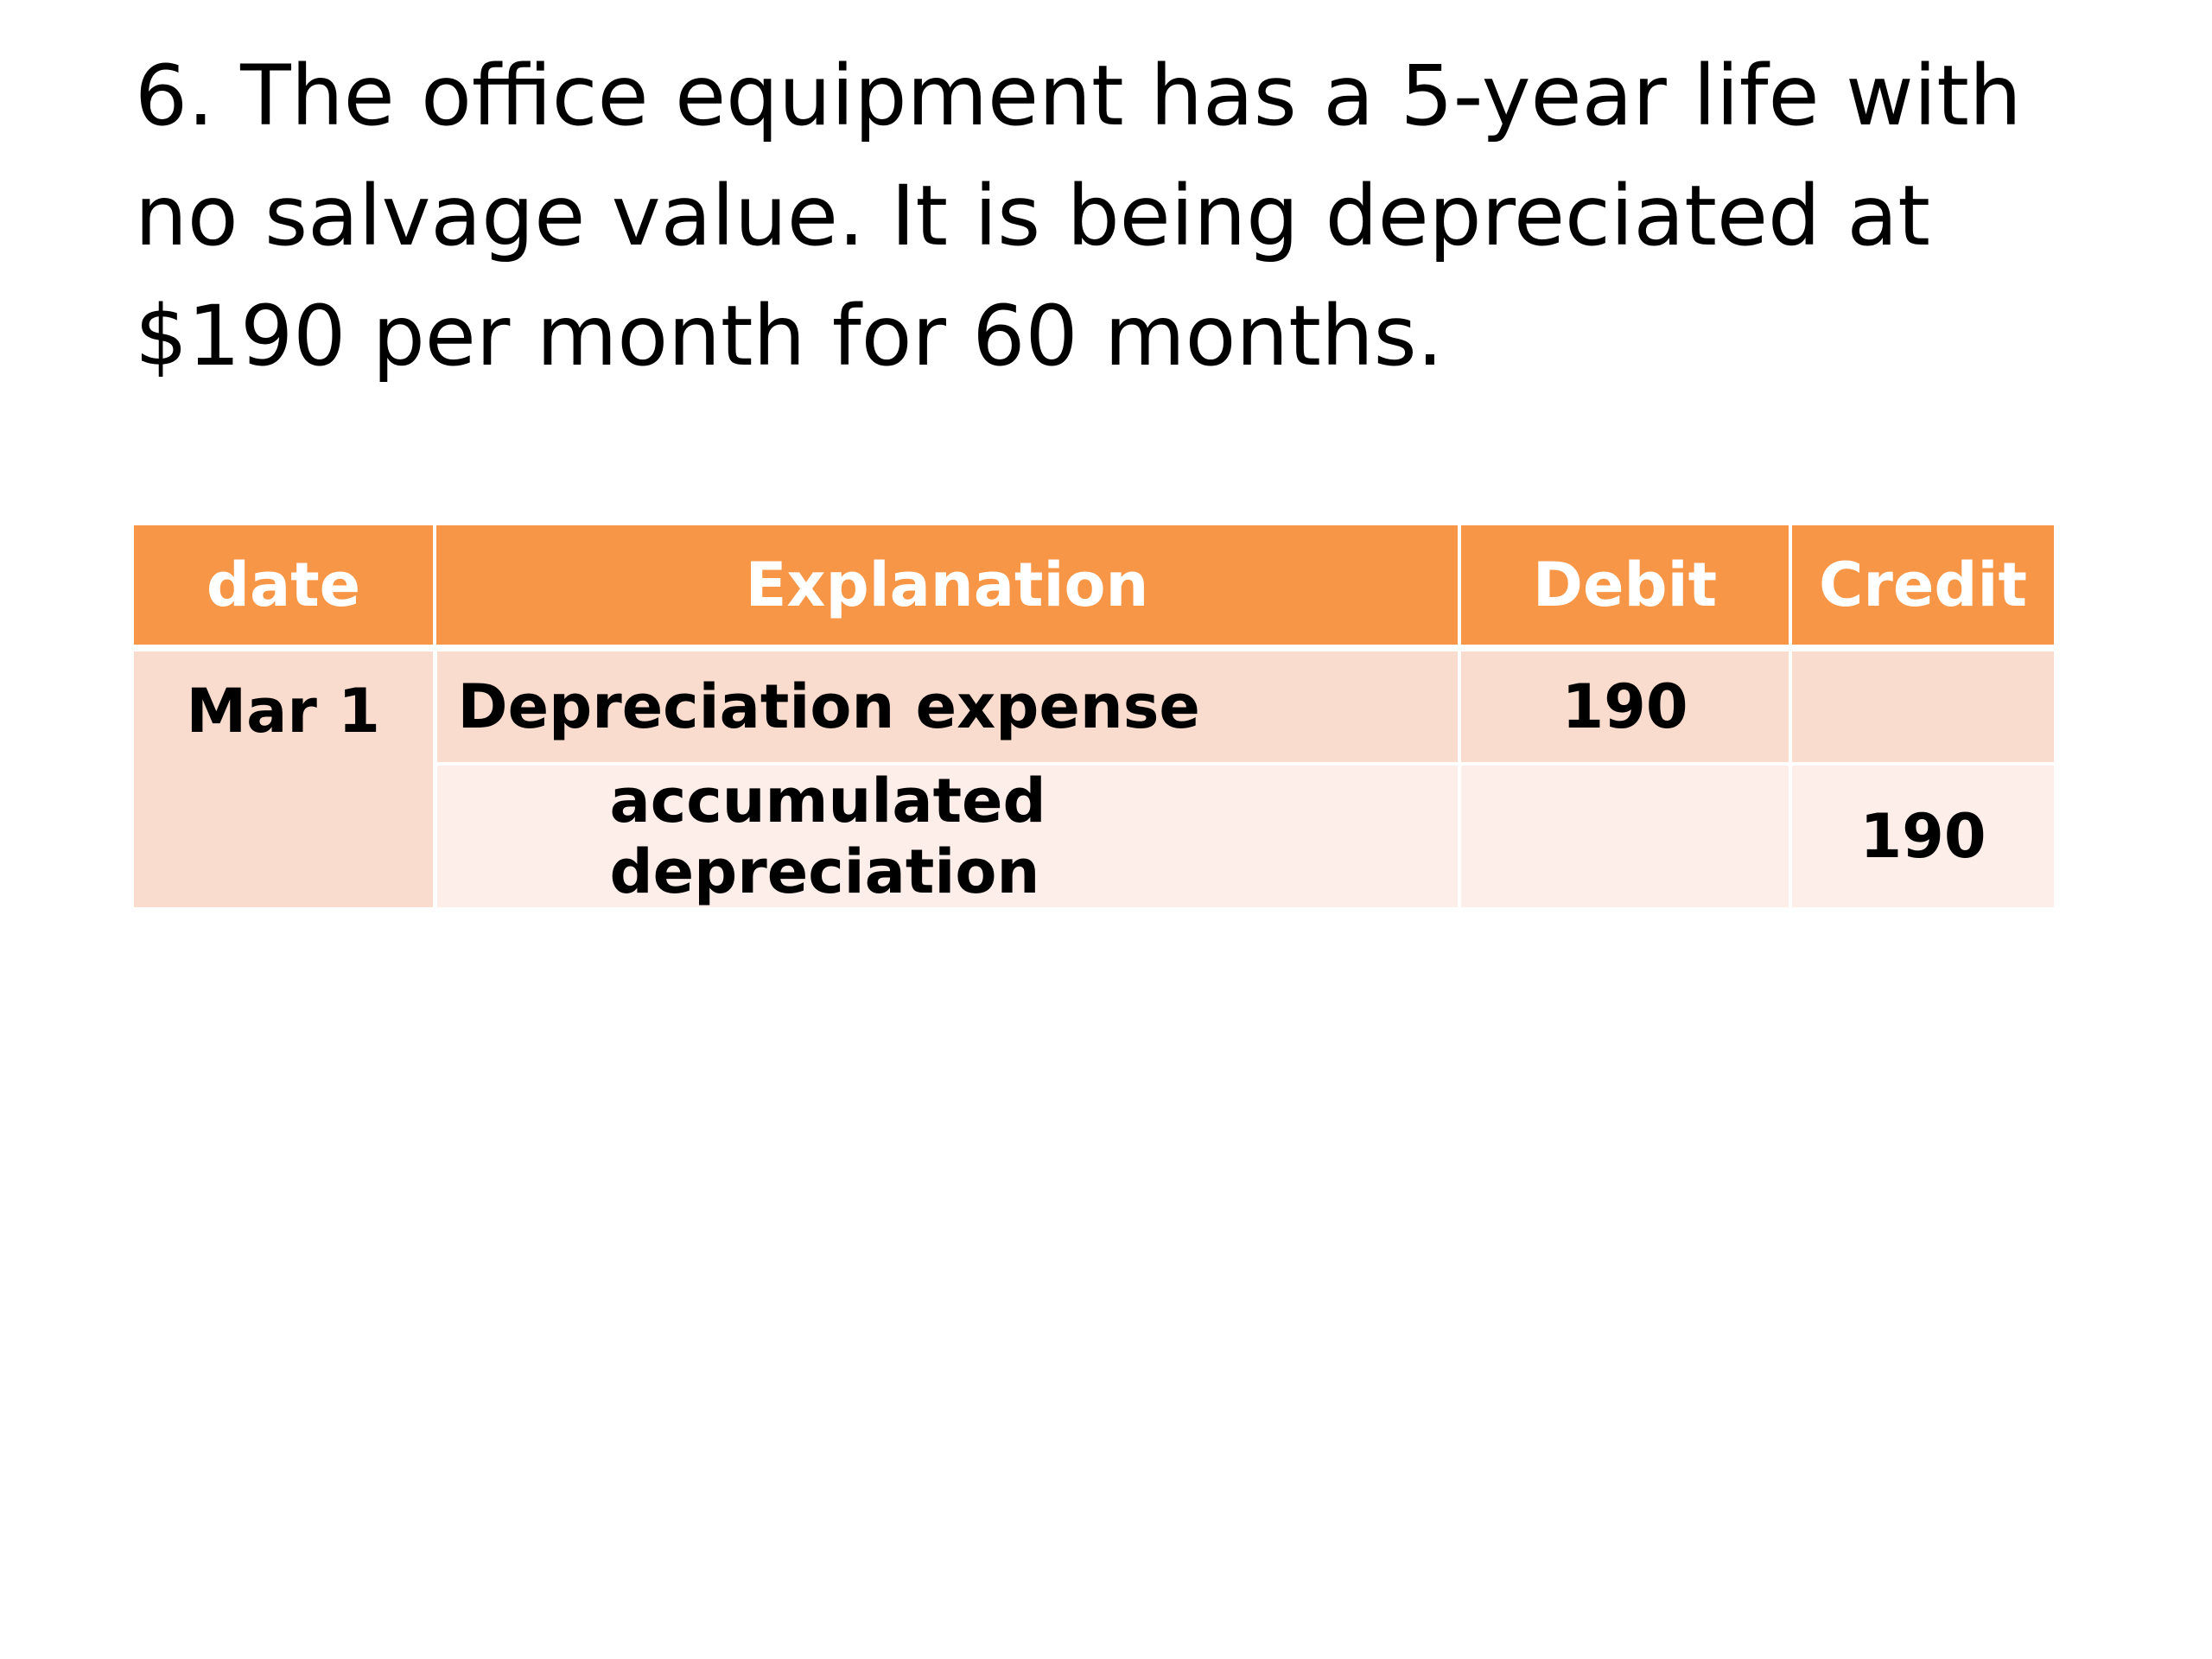 The height and width of the screenshot is (1659, 2212). I want to click on column-header-credit: Credit, so click(1923, 587).